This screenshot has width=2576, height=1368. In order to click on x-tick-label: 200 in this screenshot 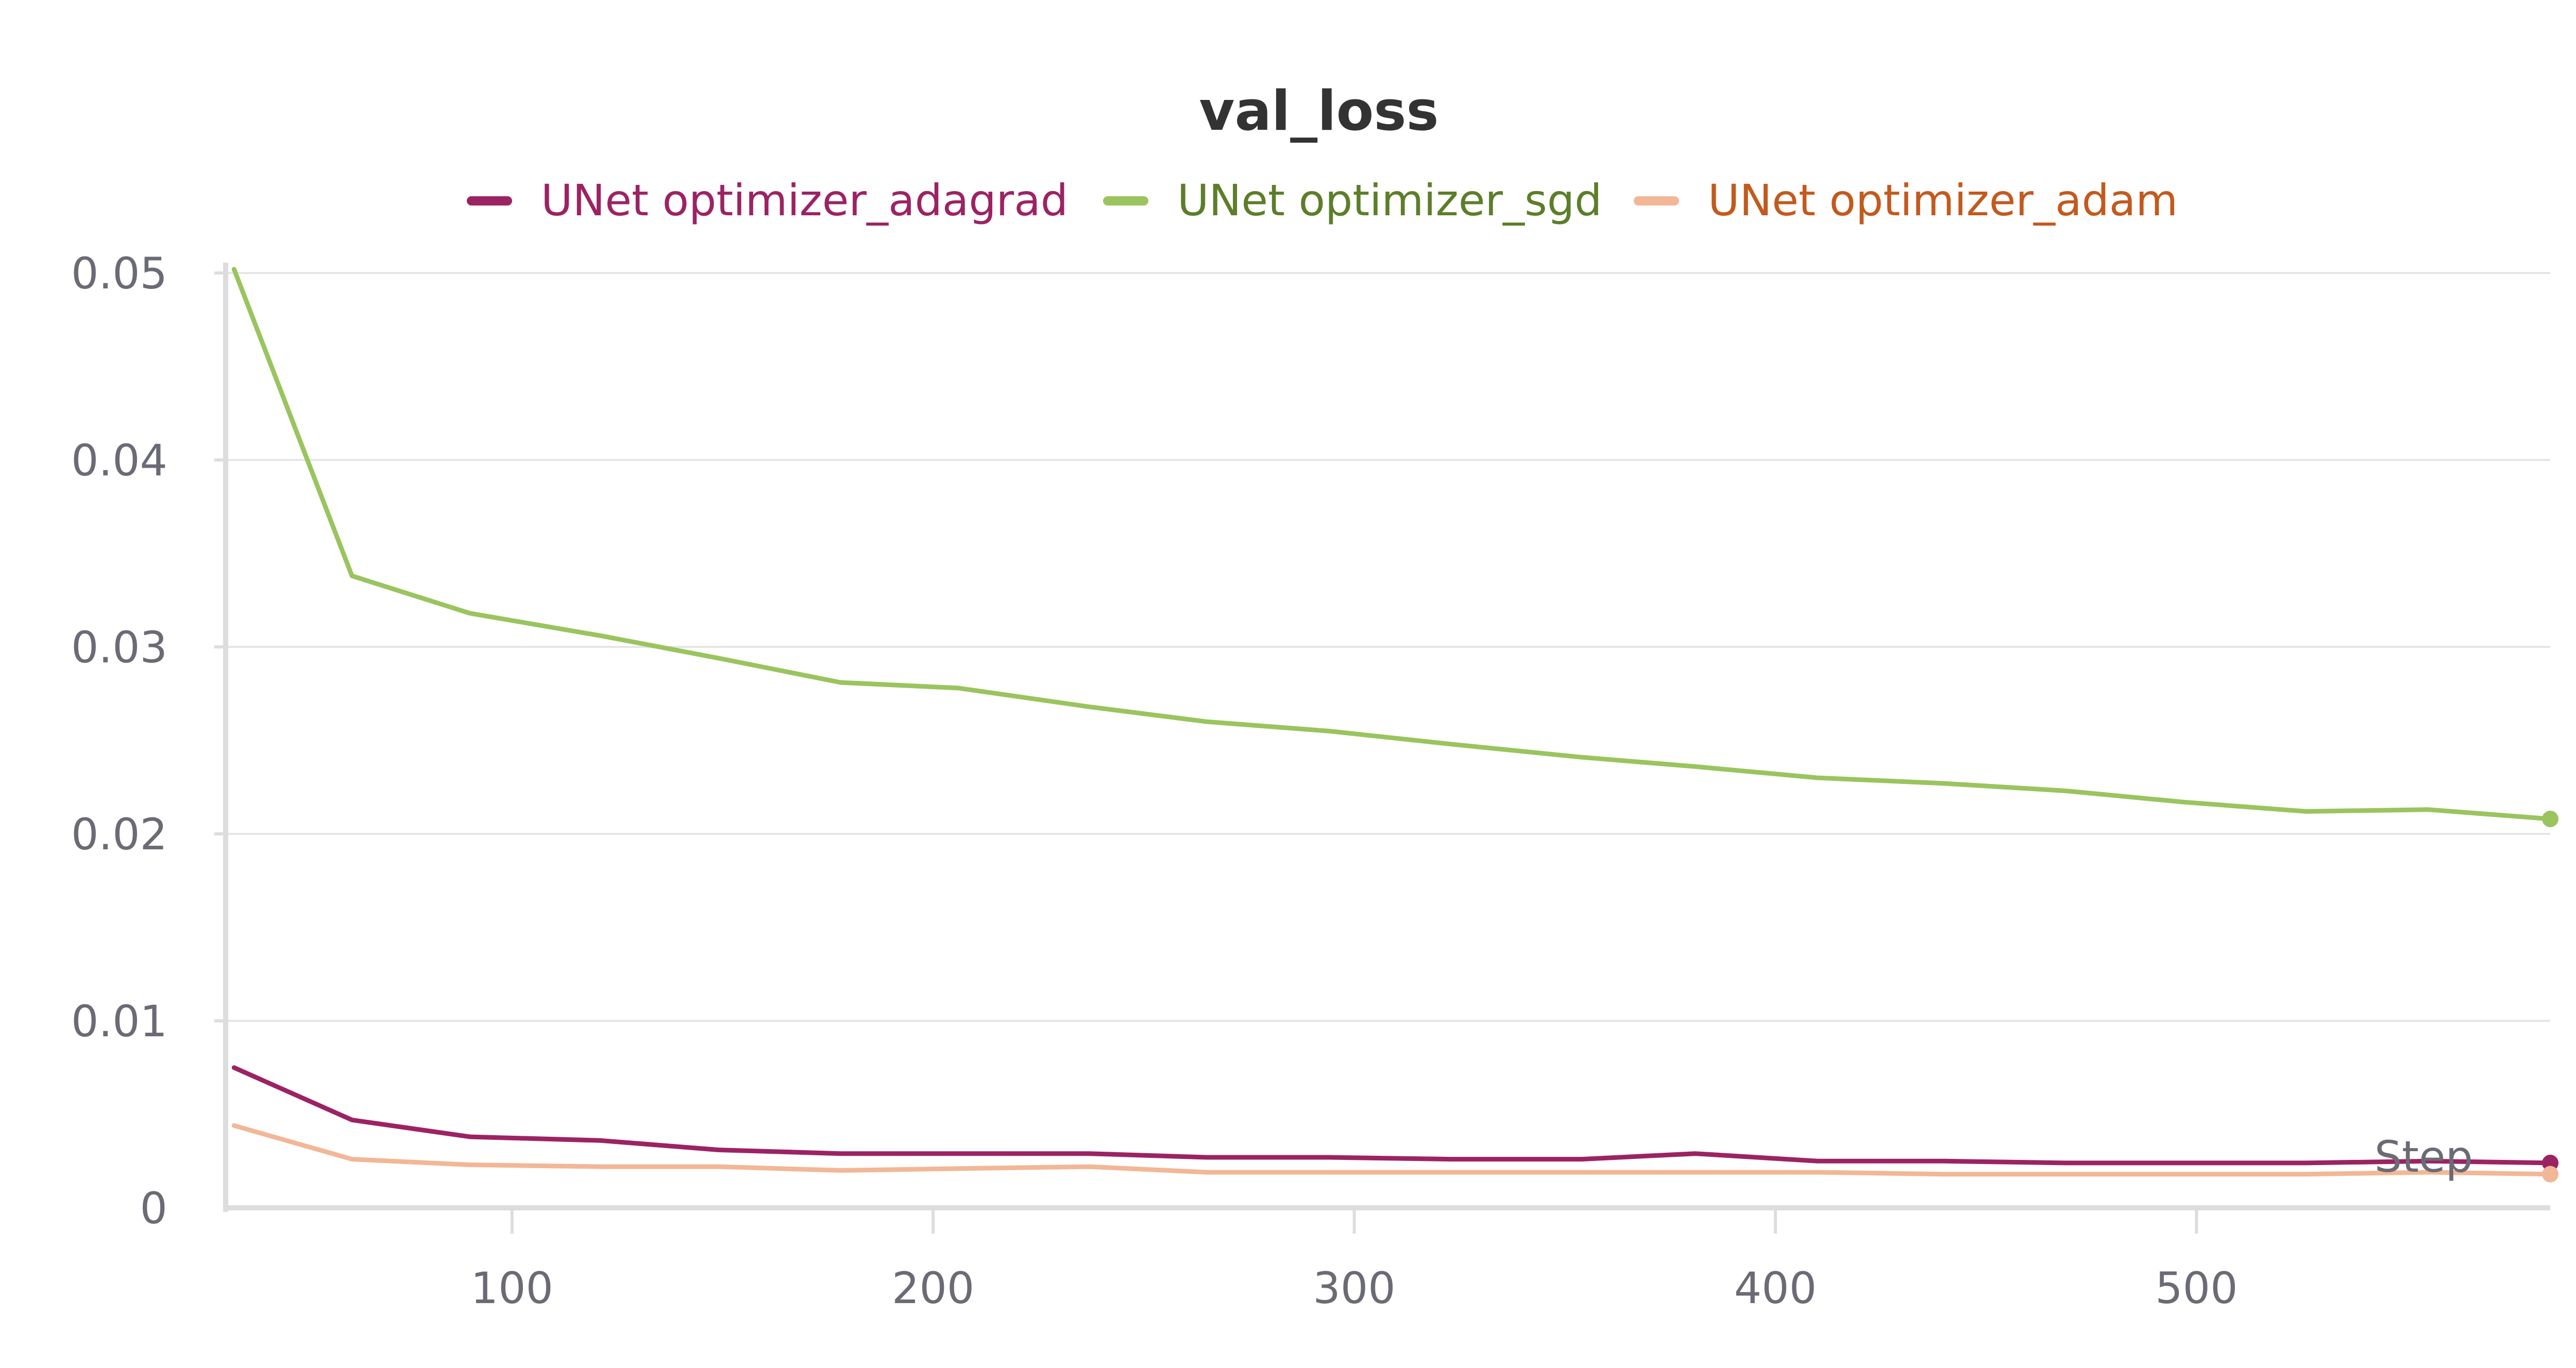, I will do `click(933, 1288)`.